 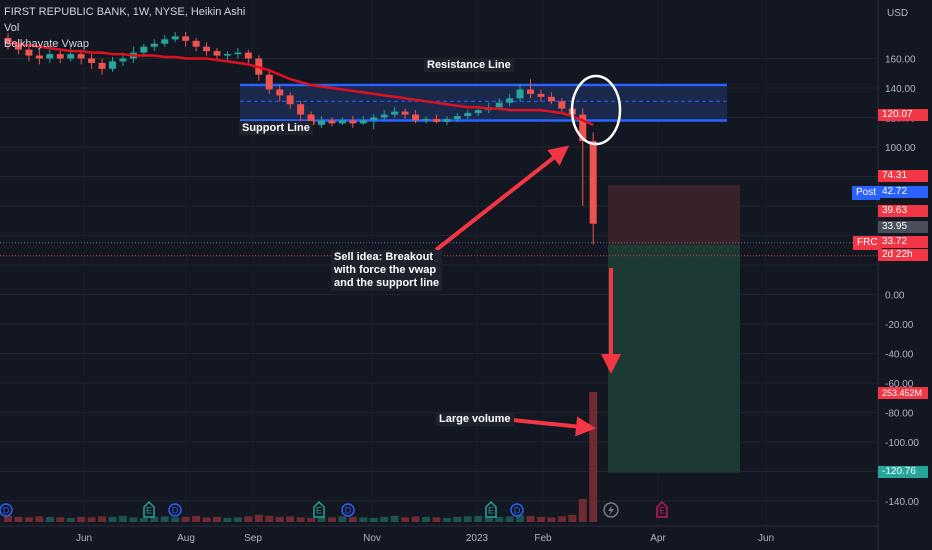 I want to click on currency-label: USD, so click(x=898, y=13).